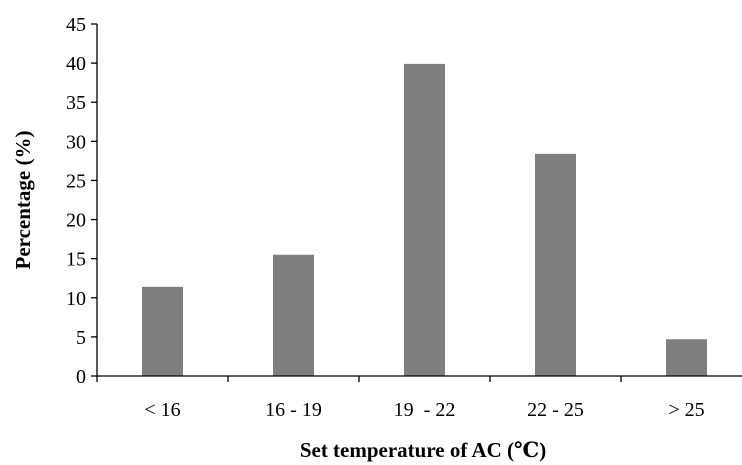 The width and height of the screenshot is (742, 465). I want to click on y-tick-label-6: 30, so click(76, 142).